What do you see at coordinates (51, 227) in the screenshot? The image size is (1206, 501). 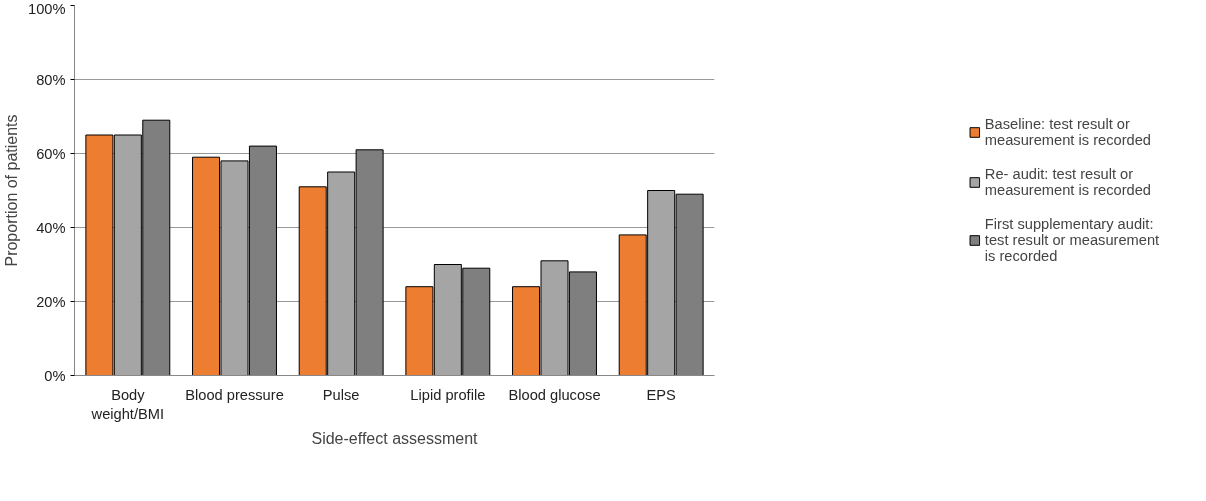 I see `y-tick-label: 40%` at bounding box center [51, 227].